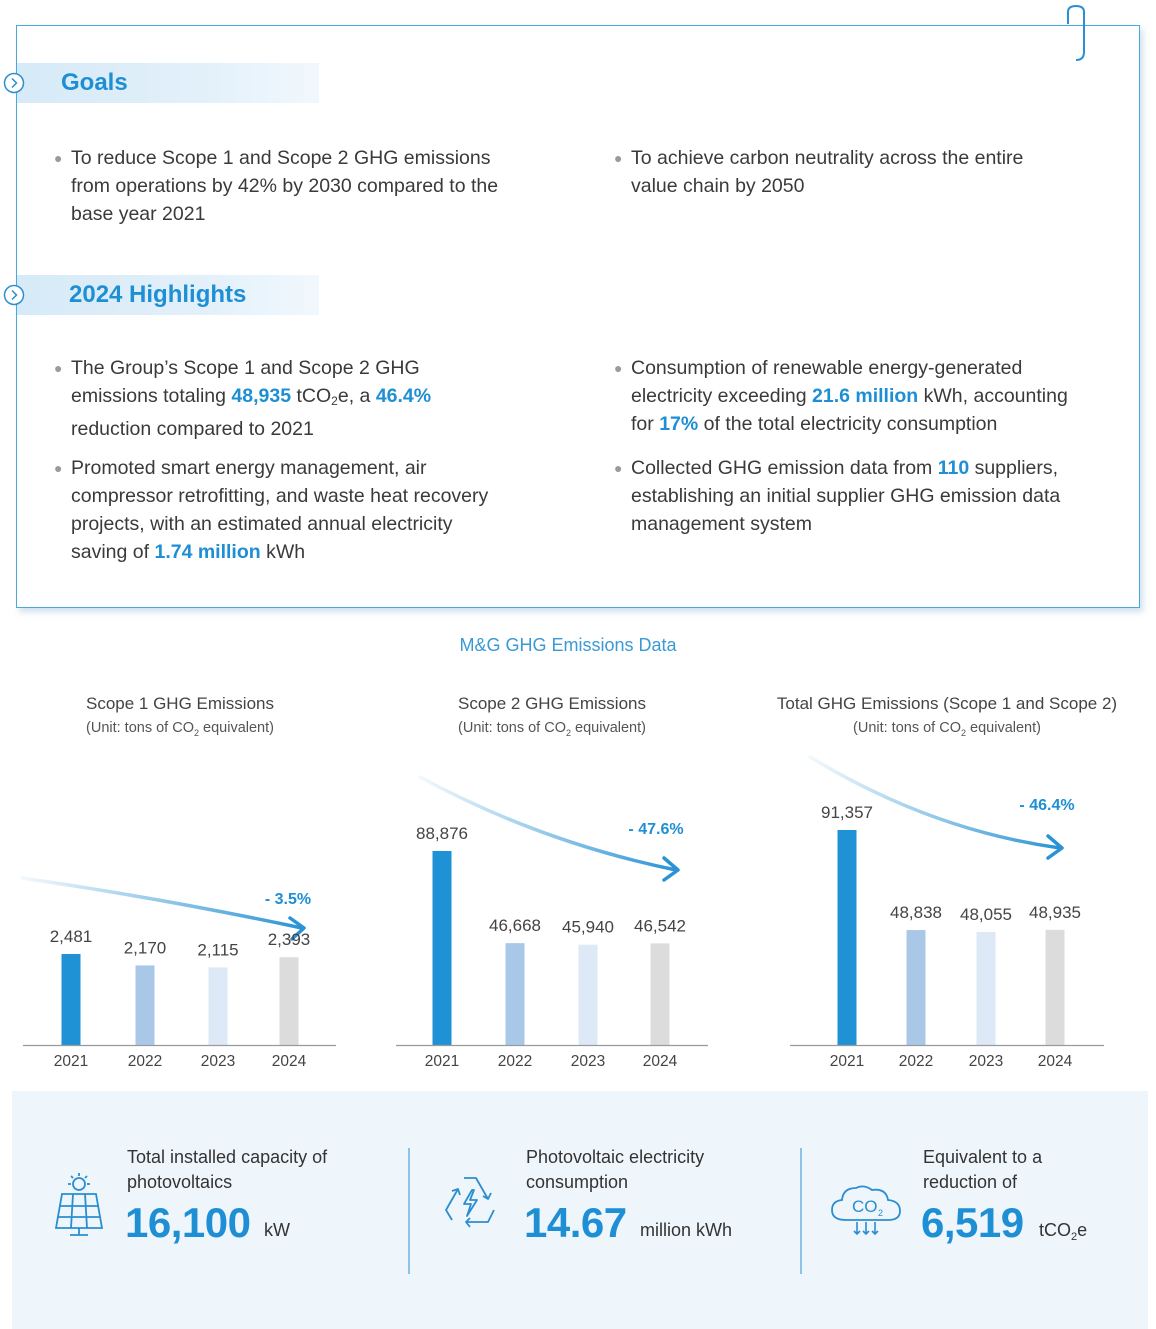  Describe the element at coordinates (880, 1213) in the screenshot. I see `svg-text: 2` at that location.